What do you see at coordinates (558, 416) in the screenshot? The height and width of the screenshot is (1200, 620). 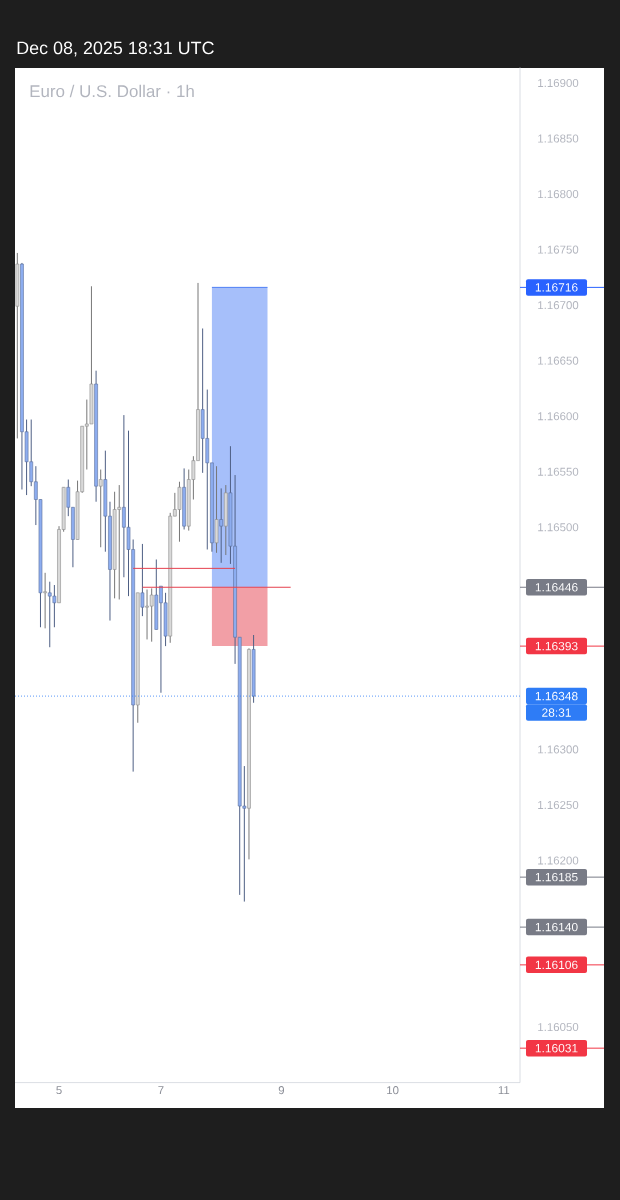 I see `y-tick-label: 1.16600` at bounding box center [558, 416].